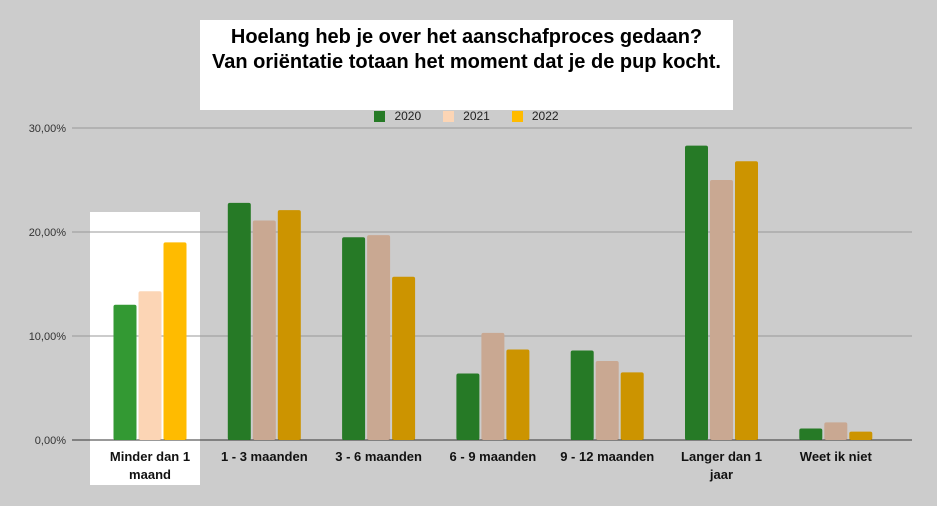 This screenshot has height=506, width=937. Describe the element at coordinates (721, 474) in the screenshot. I see `x-tick-label: jaar` at that location.